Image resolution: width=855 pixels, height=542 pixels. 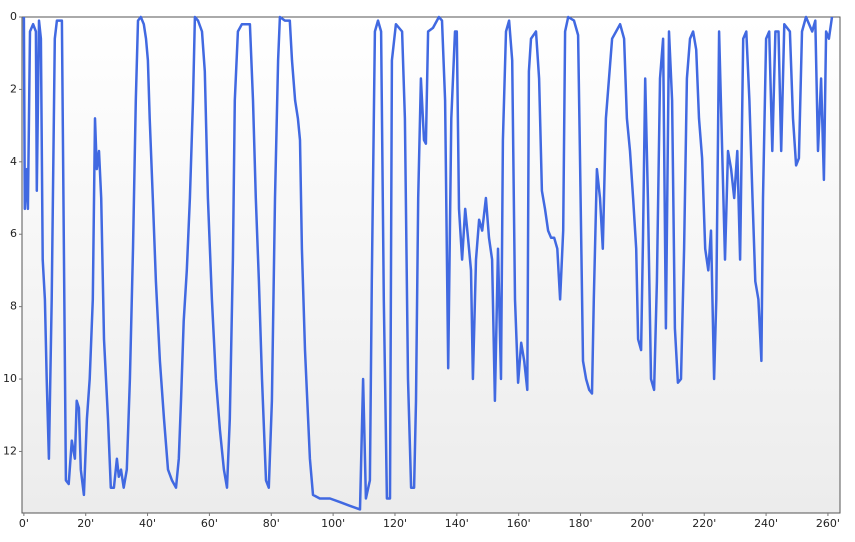 What do you see at coordinates (457, 523) in the screenshot?
I see `x-tick-label: 140'` at bounding box center [457, 523].